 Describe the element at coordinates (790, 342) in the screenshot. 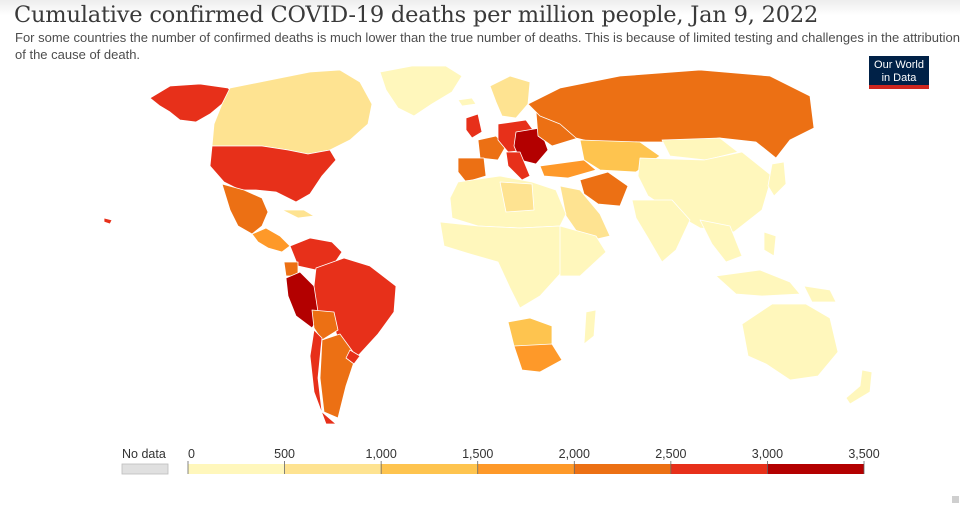

I see `country-australia` at that location.